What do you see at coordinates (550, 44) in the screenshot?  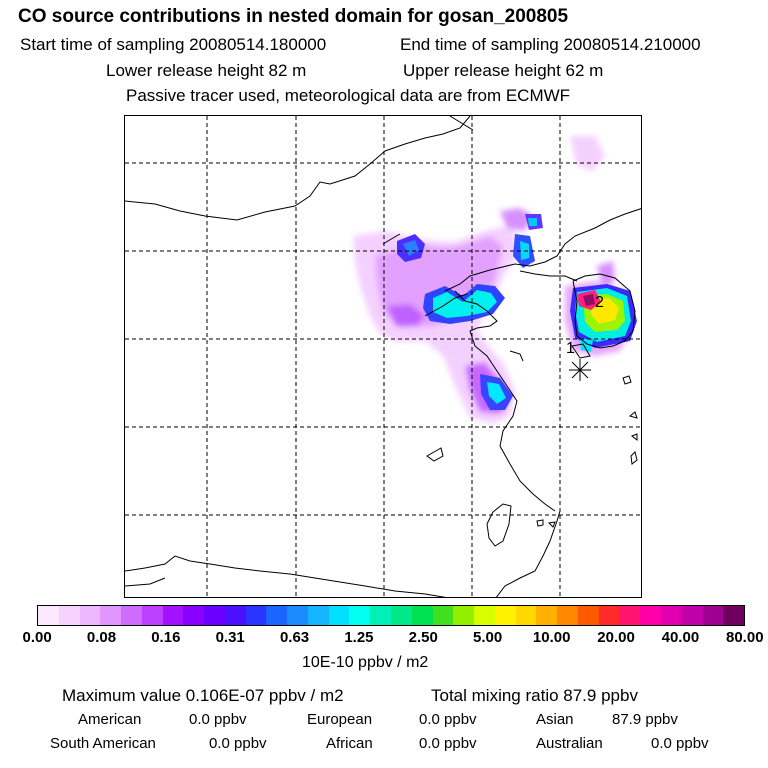 I see `sampling-end-time: End time of sampling 20080514.210000` at bounding box center [550, 44].